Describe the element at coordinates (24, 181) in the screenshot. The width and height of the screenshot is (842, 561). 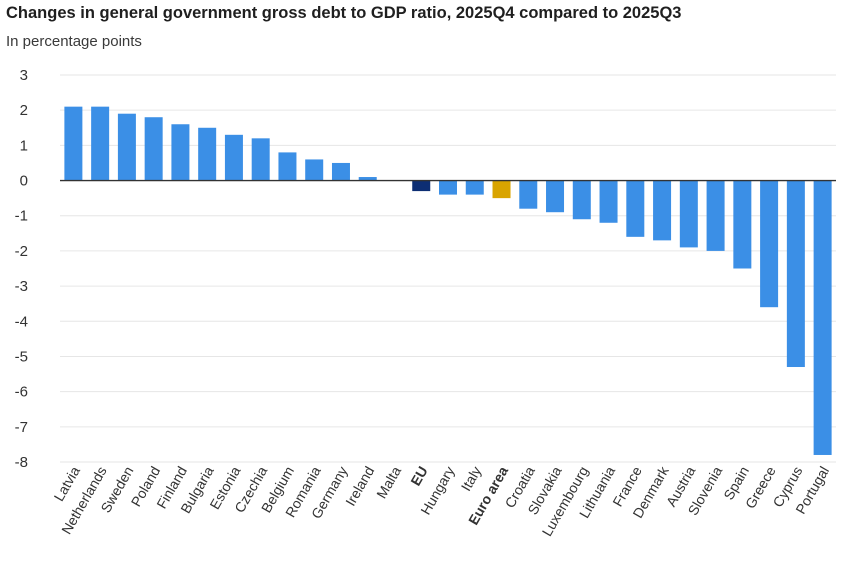
I see `y-tick-label: 0` at that location.